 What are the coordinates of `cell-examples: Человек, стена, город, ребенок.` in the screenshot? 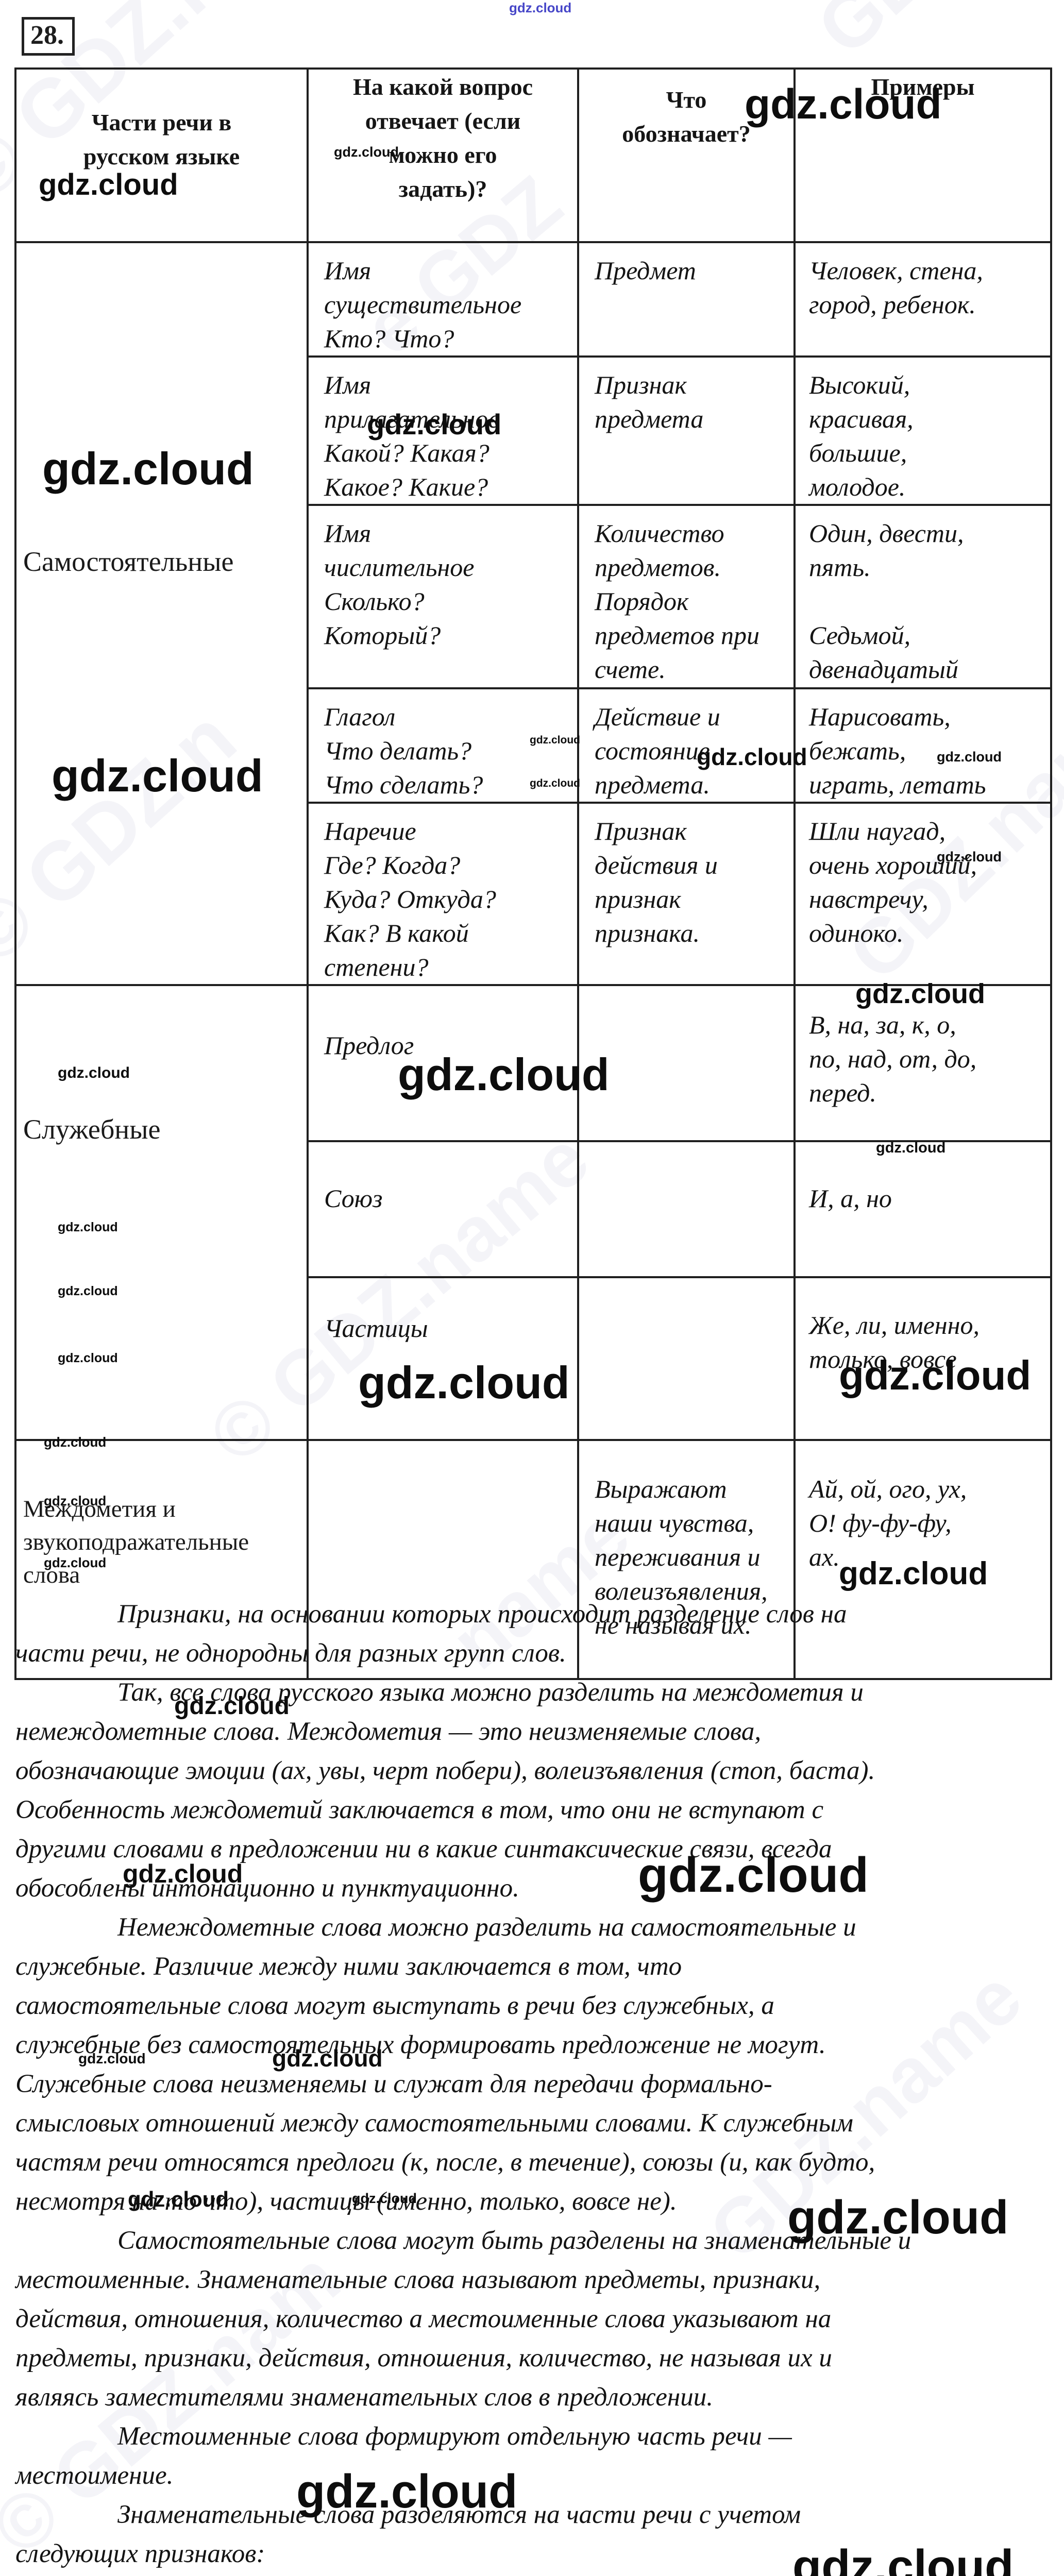 It's located at (923, 299).